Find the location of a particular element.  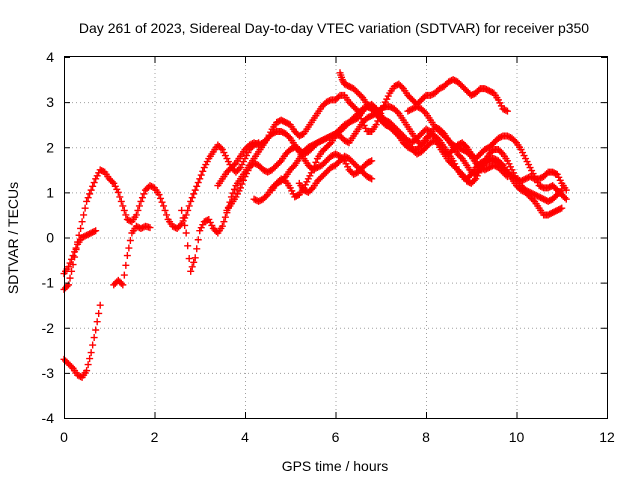

y-tick-label: 4 is located at coordinates (50, 57).